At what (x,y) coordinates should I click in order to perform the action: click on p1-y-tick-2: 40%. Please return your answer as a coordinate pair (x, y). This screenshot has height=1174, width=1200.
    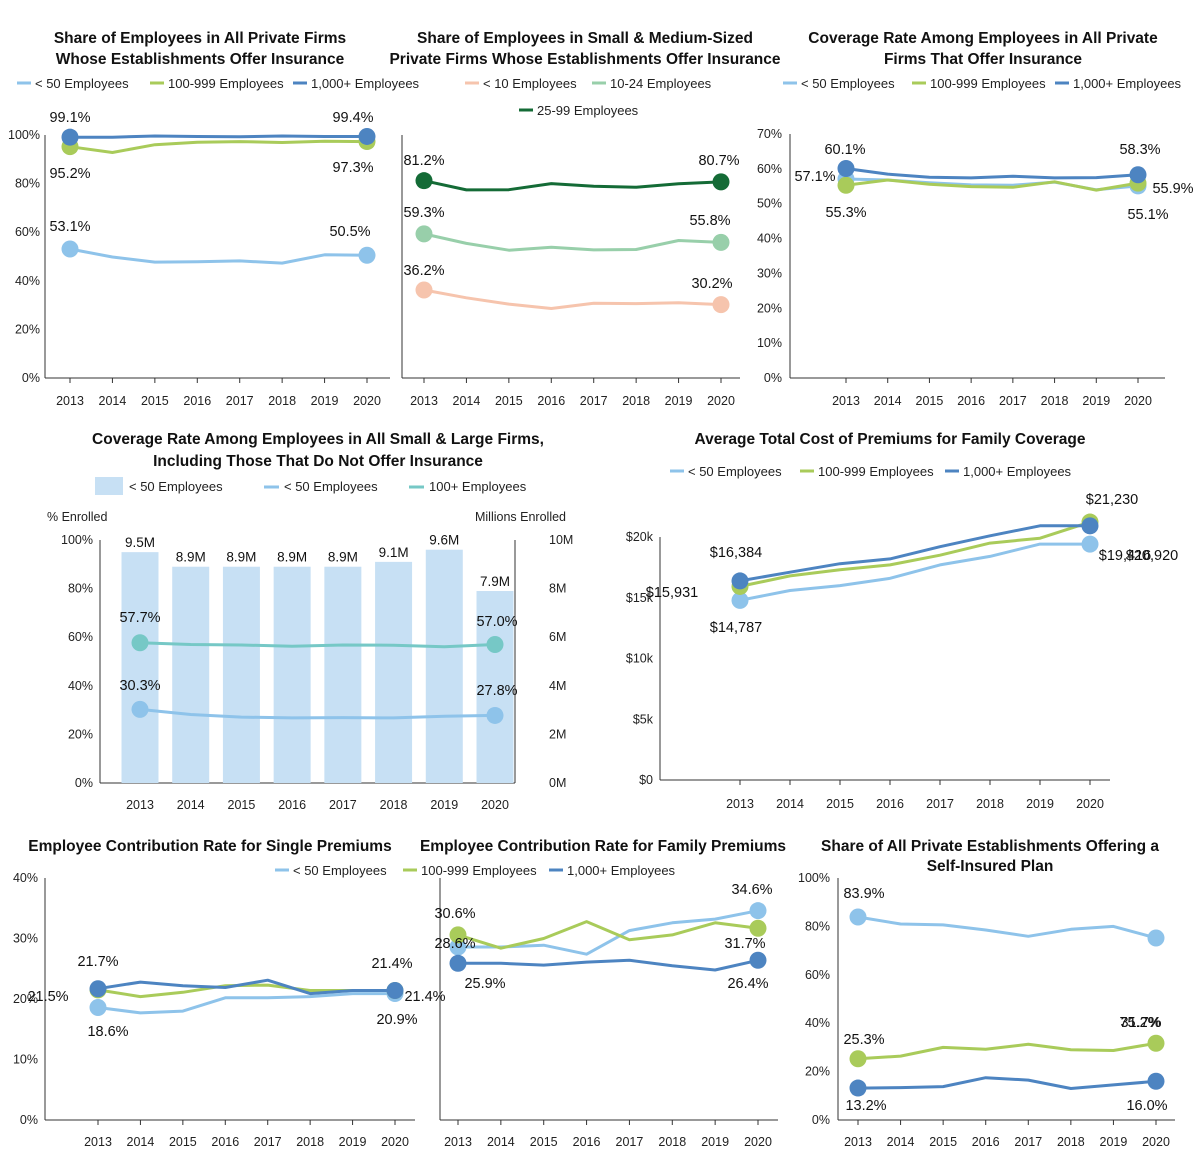
    Looking at the image, I should click on (27, 281).